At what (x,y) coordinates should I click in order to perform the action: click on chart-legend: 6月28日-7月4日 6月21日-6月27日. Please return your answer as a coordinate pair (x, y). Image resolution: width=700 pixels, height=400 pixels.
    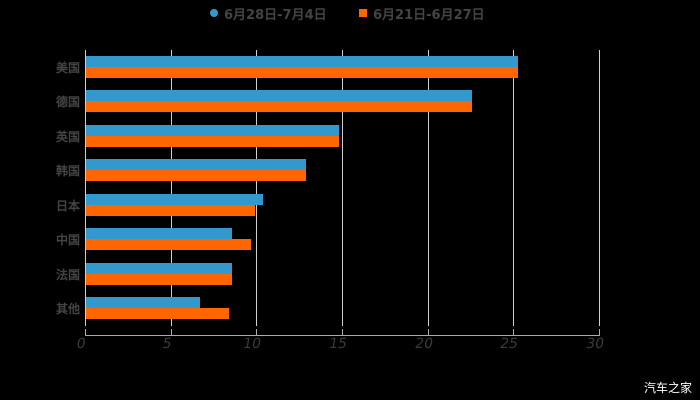
    Looking at the image, I should click on (350, 13).